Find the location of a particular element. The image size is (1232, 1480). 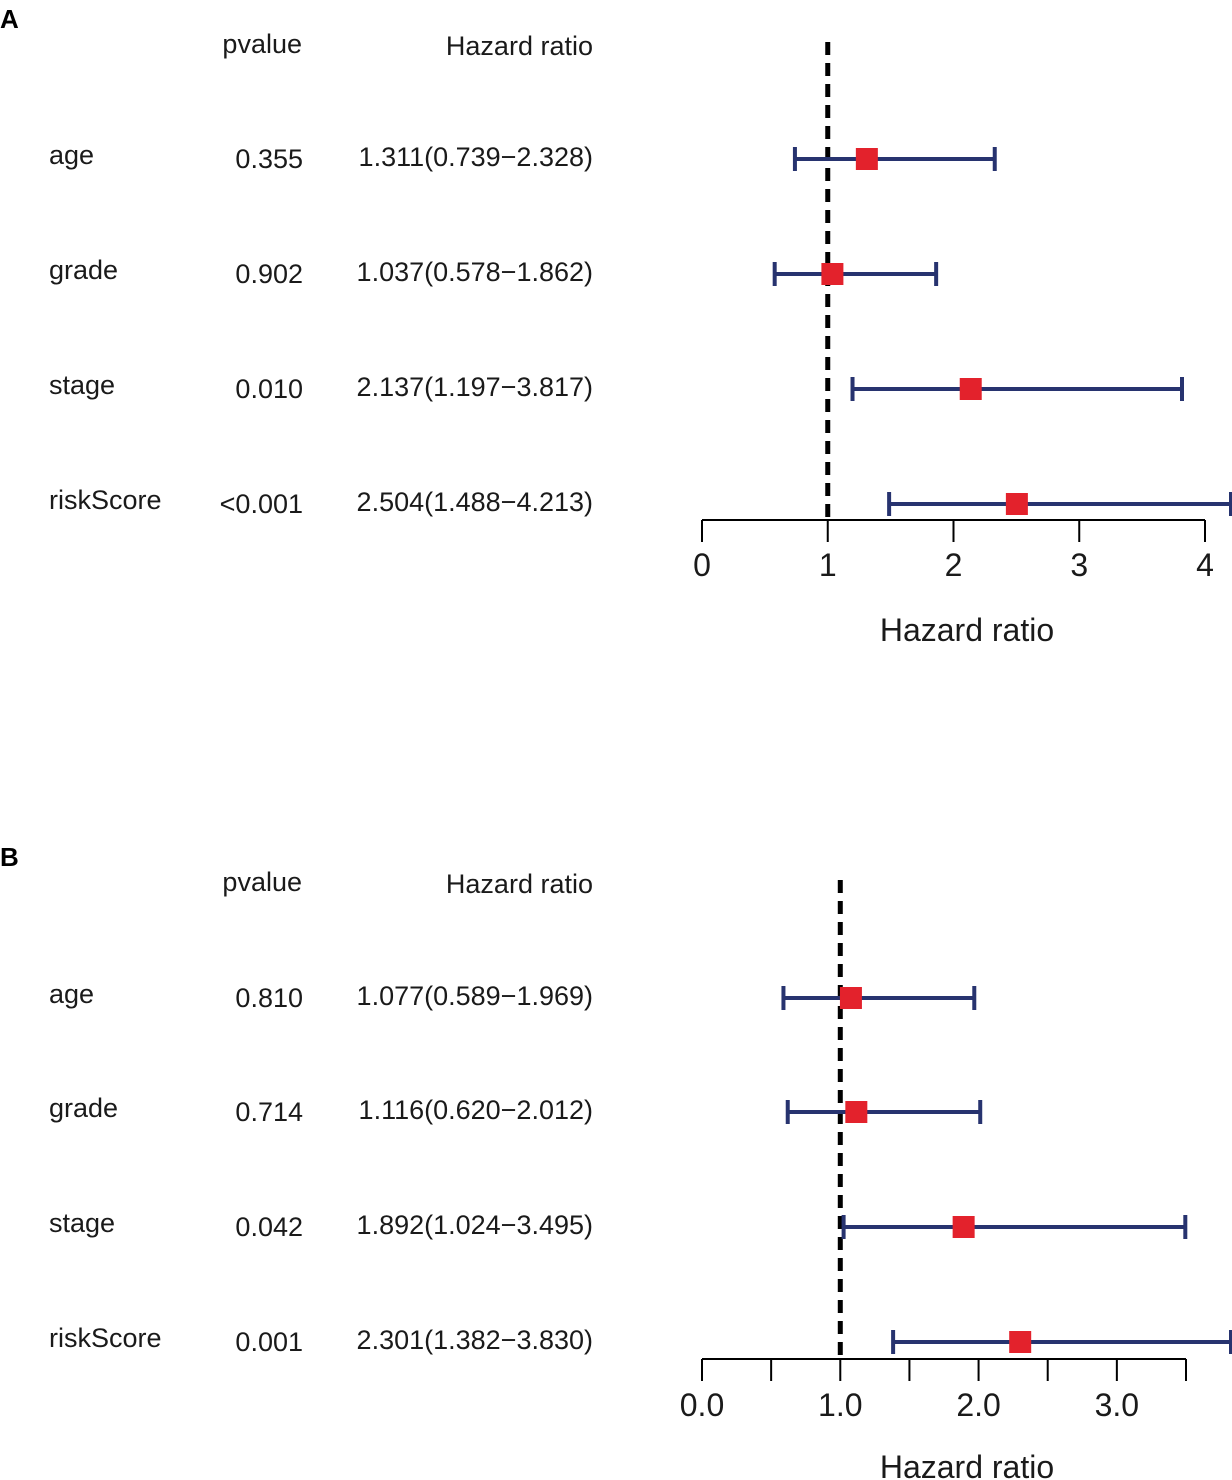

panel-label-A: A is located at coordinates (9, 19).